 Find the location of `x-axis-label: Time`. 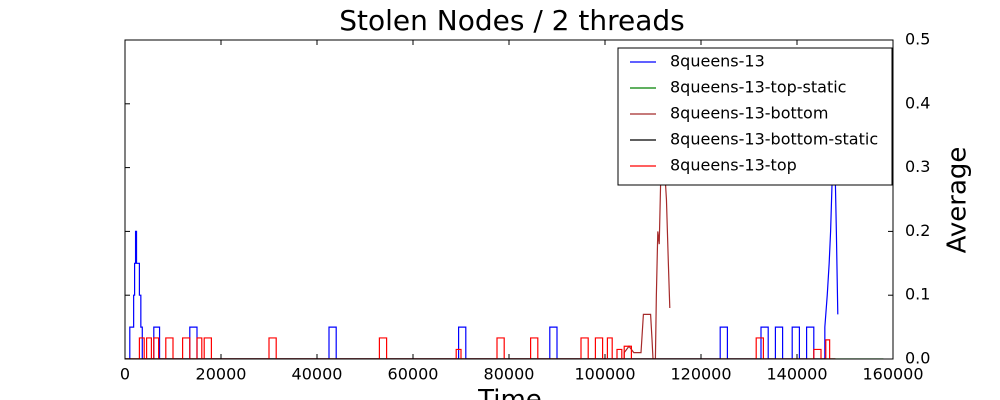

x-axis-label: Time is located at coordinates (509, 392).